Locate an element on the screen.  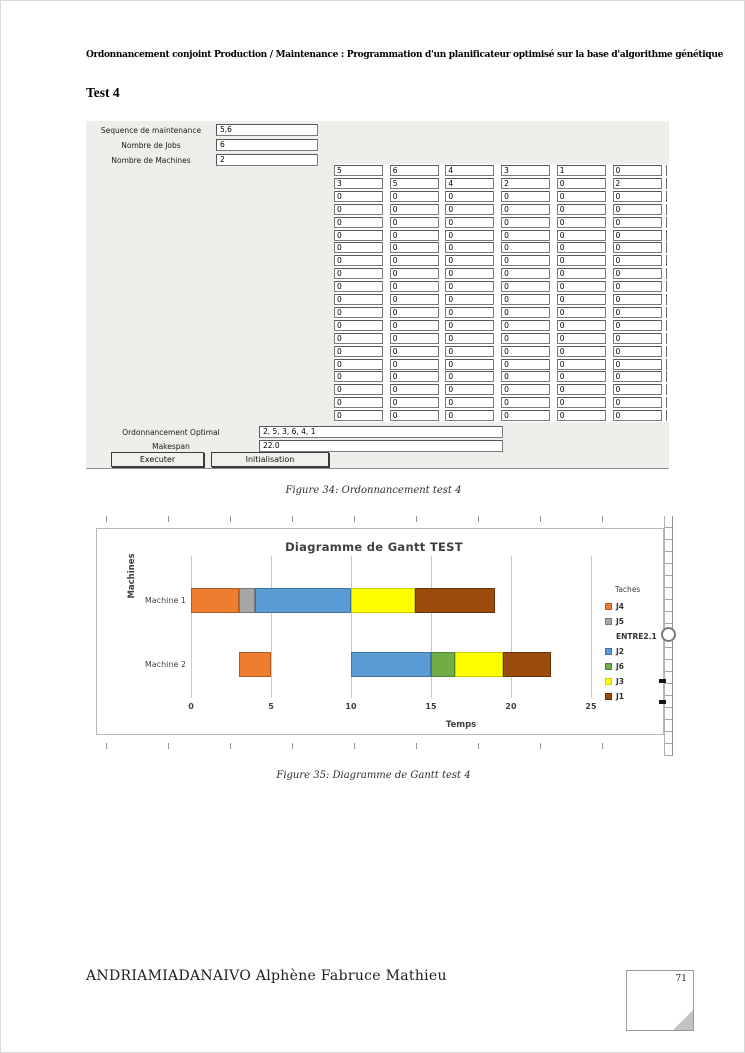
maintenance-sequence-input: 5,6 is located at coordinates (267, 130).